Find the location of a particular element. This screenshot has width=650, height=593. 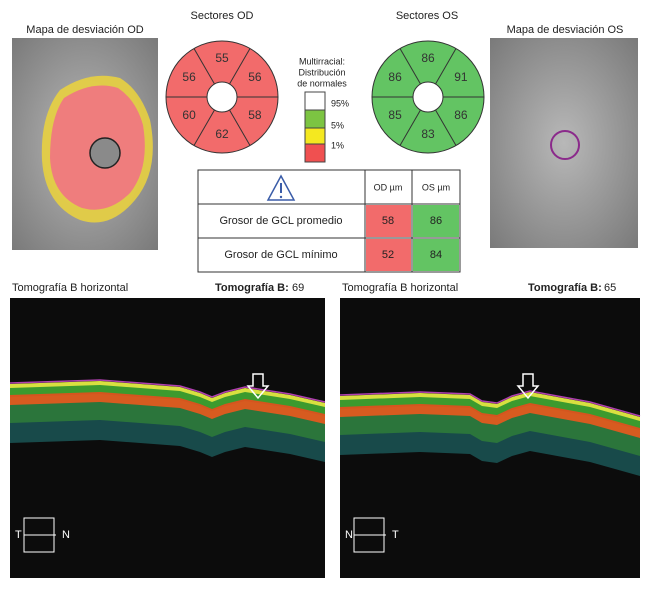

os-fovea is located at coordinates (565, 145).